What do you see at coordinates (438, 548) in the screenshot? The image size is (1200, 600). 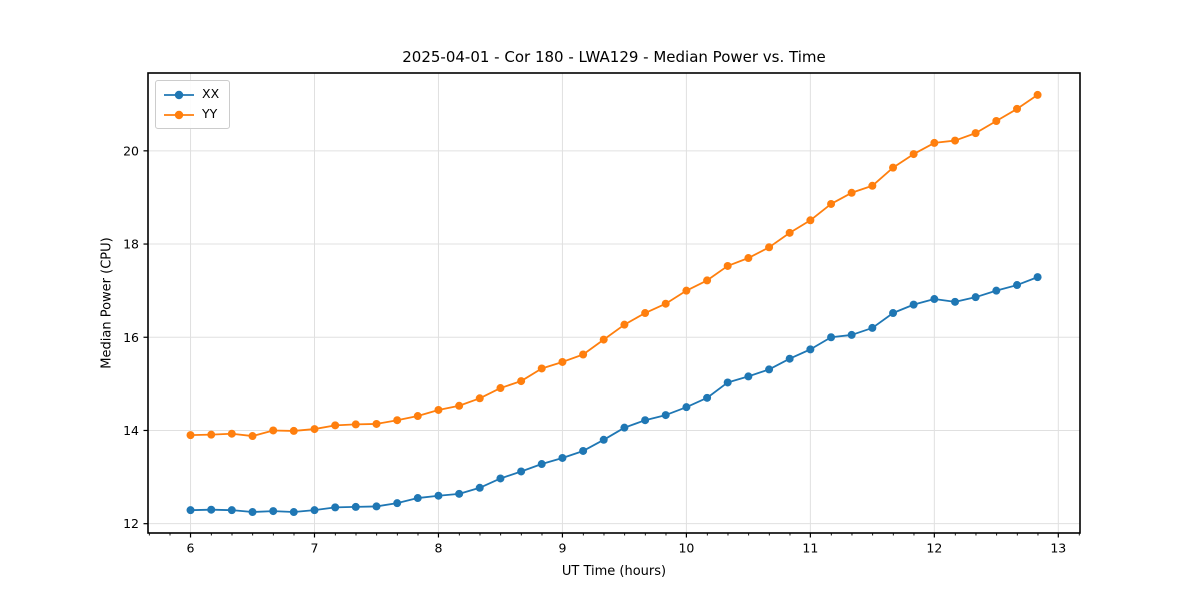 I see `x-tick-label: 8` at bounding box center [438, 548].